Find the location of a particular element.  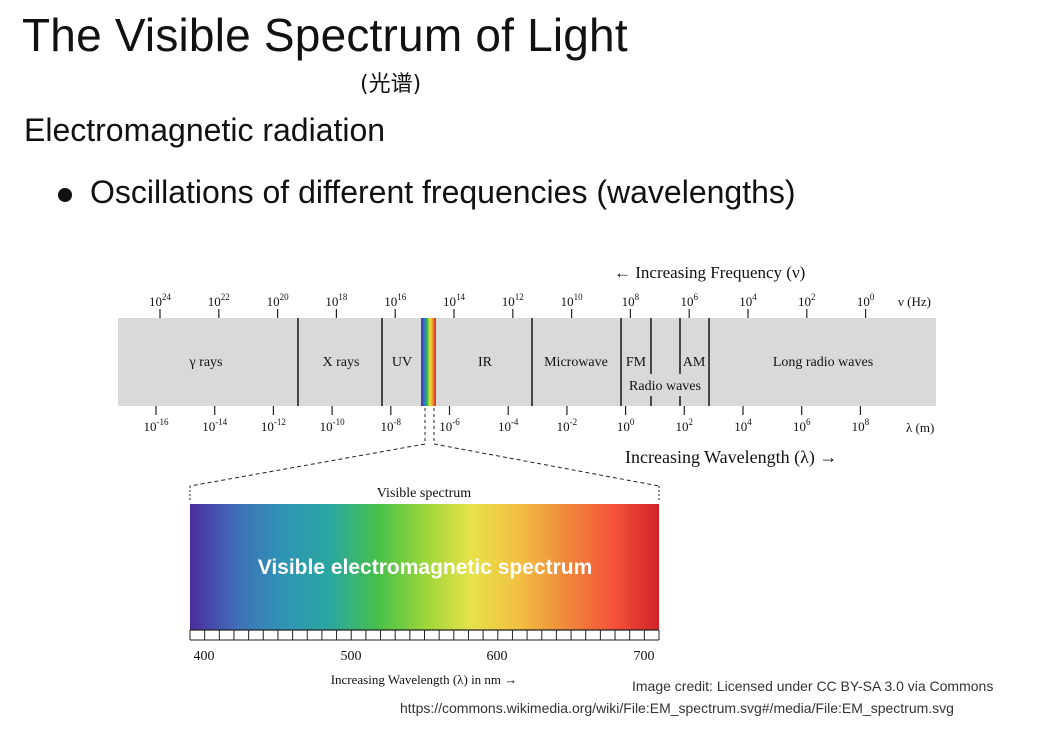

visible-spectrum-bar is located at coordinates (424, 567).